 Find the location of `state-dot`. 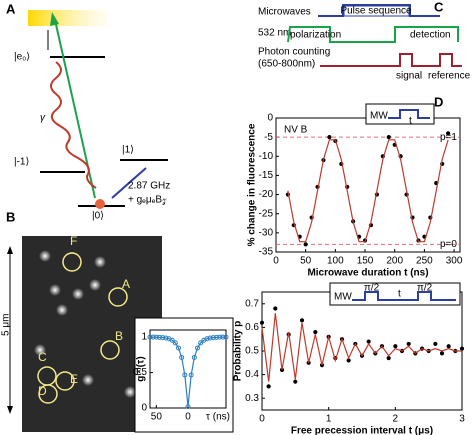

state-dot is located at coordinates (100, 204).